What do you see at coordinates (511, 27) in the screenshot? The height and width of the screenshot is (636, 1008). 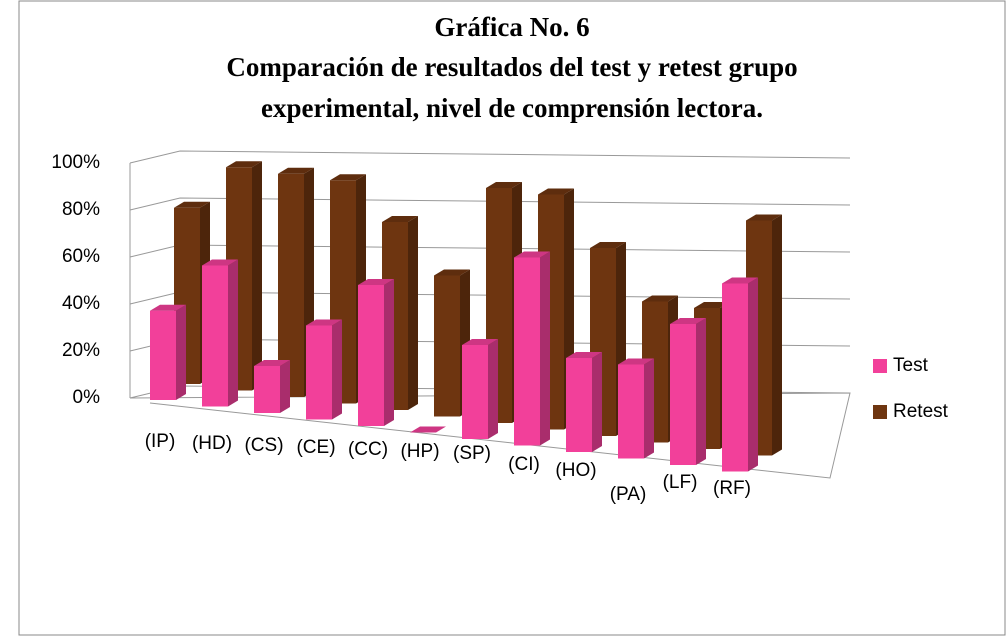 I see `chart-title: Gráfica No. 6` at bounding box center [511, 27].